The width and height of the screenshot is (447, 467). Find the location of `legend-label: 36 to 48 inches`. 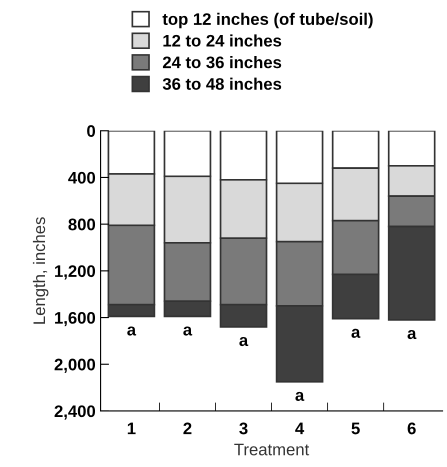

legend-label: 36 to 48 inches is located at coordinates (222, 84).